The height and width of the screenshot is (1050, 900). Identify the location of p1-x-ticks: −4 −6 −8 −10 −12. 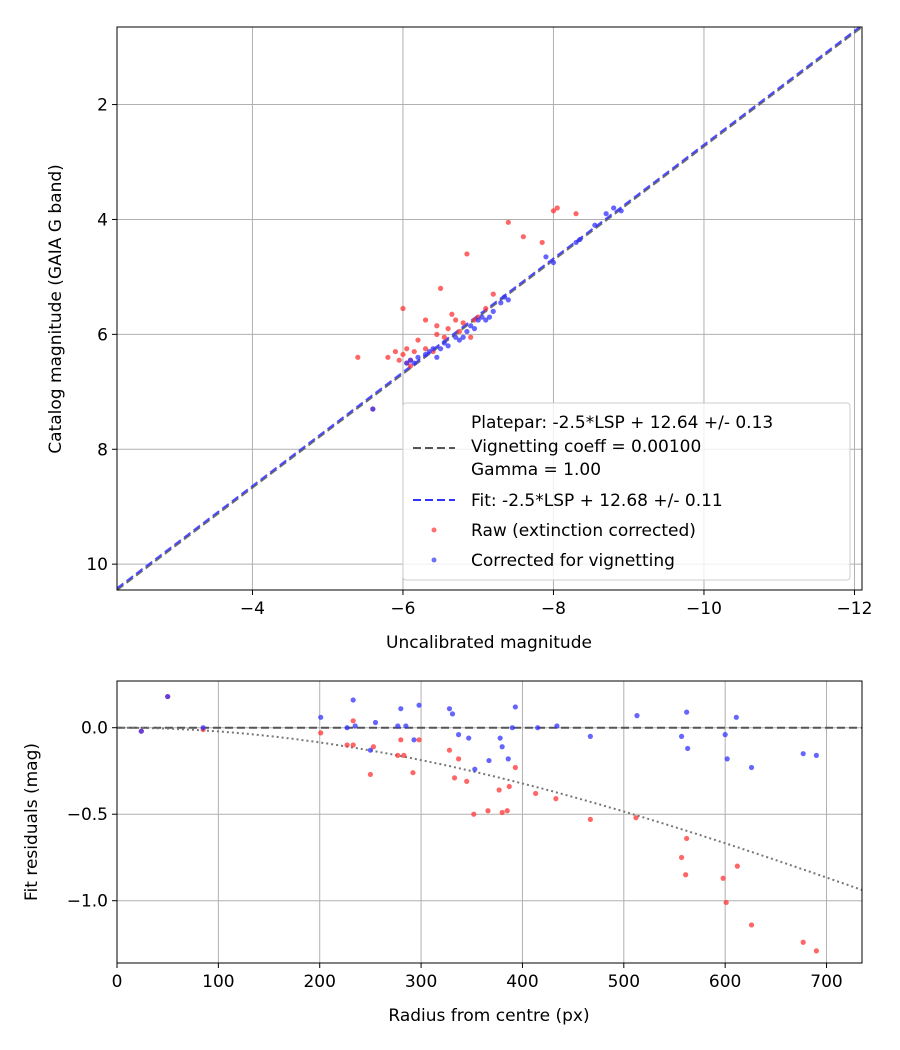
(556, 604).